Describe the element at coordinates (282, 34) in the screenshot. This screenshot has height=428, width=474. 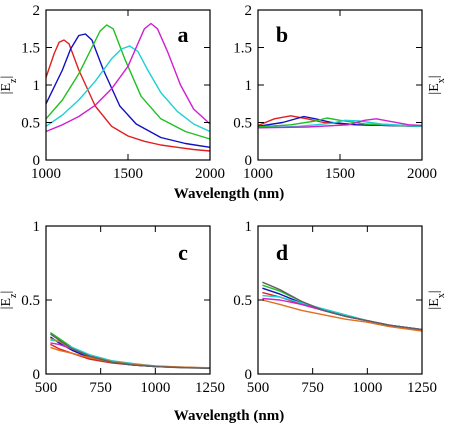
I see `panel-label-b: b` at that location.